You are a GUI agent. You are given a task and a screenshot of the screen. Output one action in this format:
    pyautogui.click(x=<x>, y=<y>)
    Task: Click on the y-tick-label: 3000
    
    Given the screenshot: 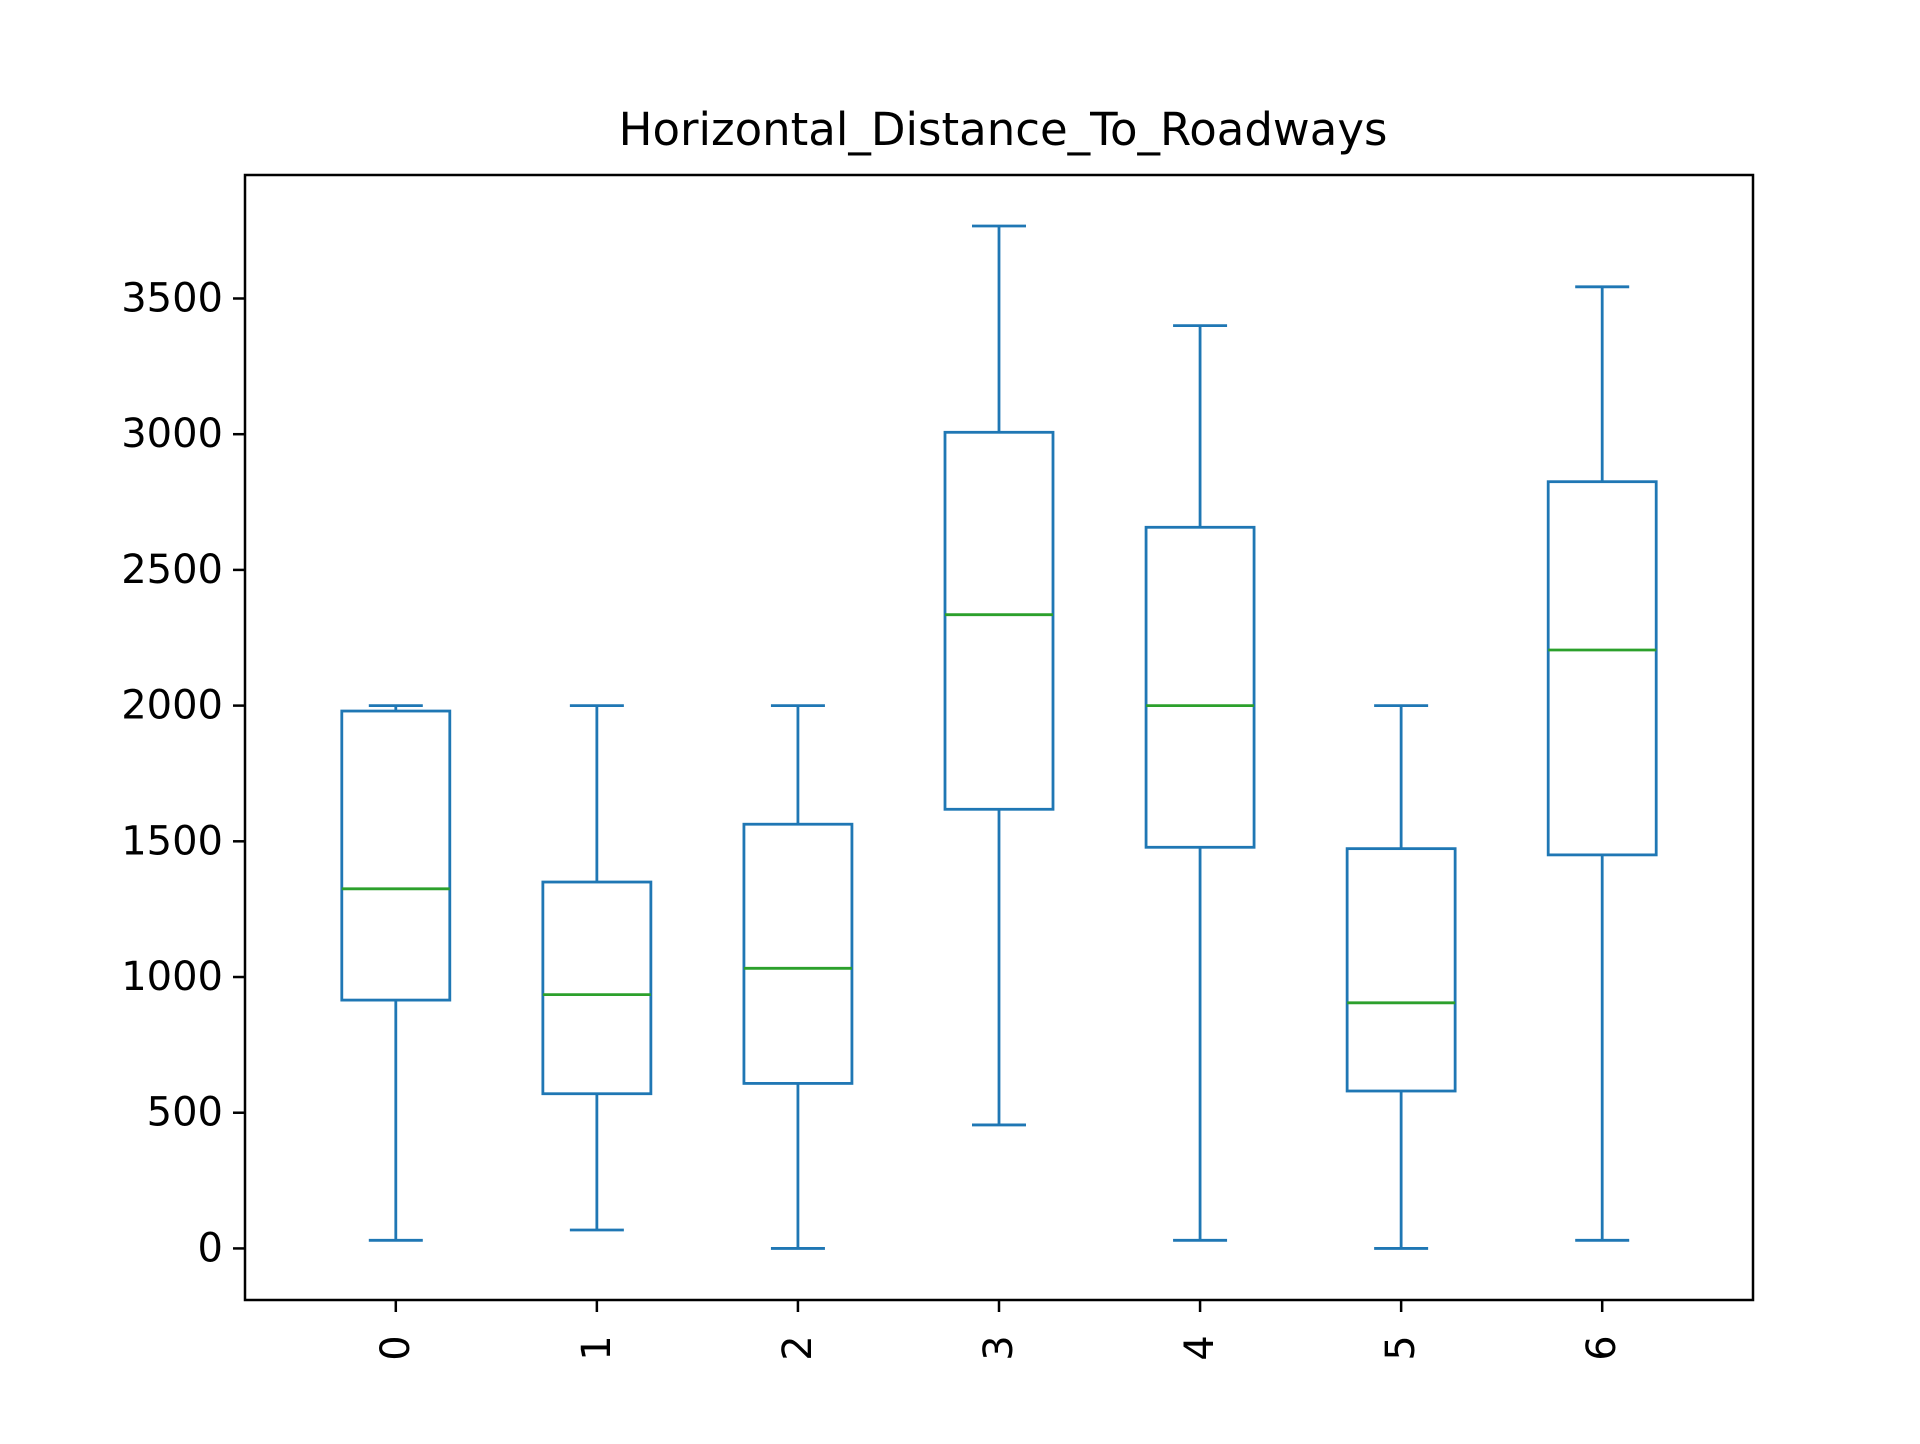 What is the action you would take?
    pyautogui.click(x=172, y=434)
    